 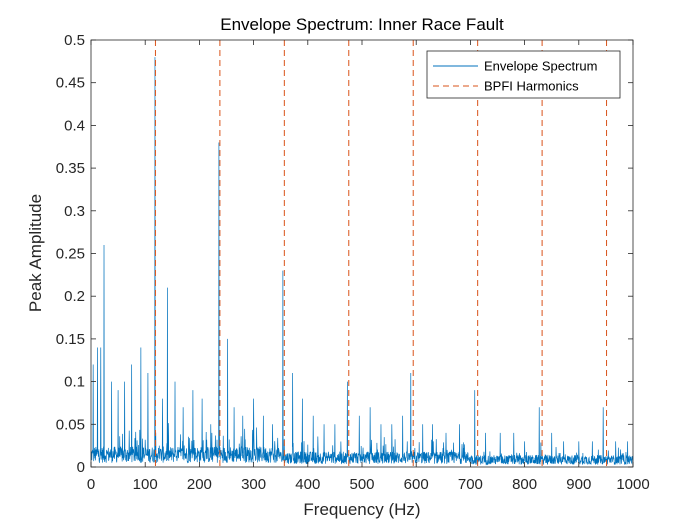 What do you see at coordinates (70, 424) in the screenshot?
I see `y-tick-label: 0.05` at bounding box center [70, 424].